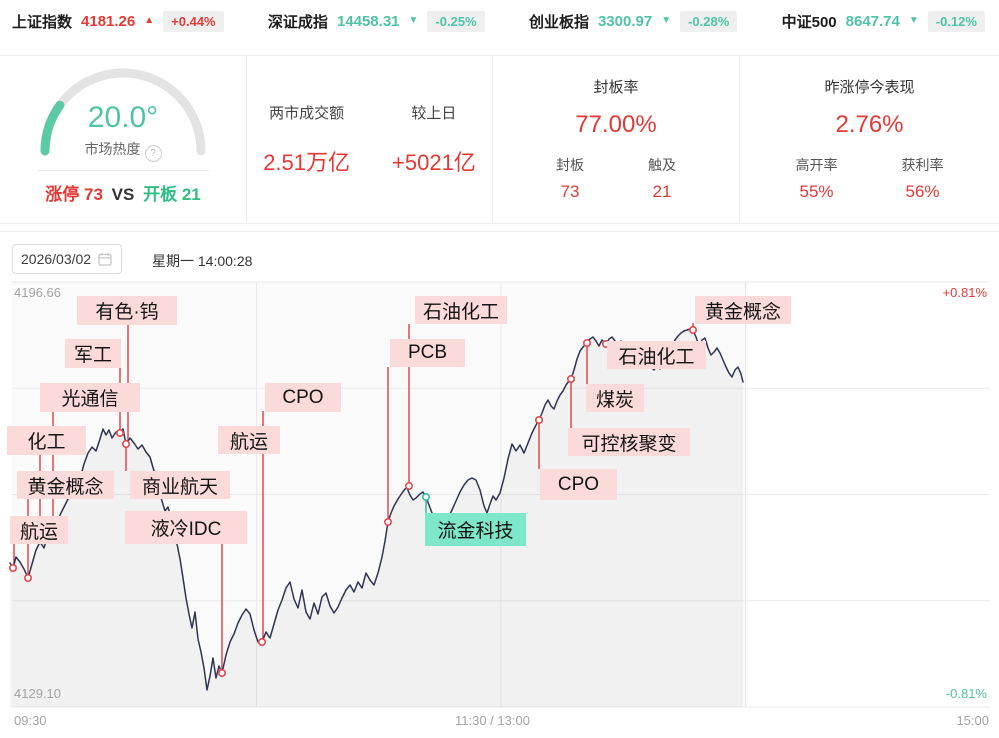  I want to click on index-change-badge: -0.12%, so click(956, 21).